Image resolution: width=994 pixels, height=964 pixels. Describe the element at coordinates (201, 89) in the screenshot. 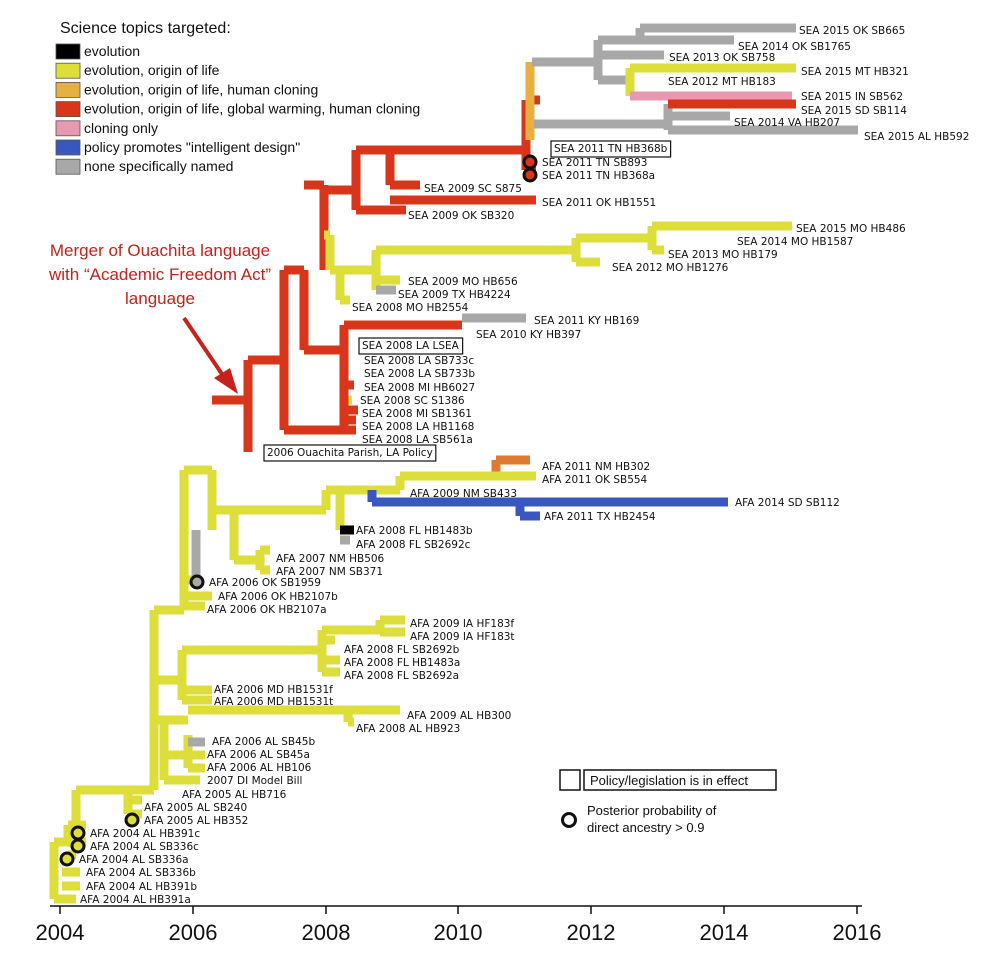

I see `legend-label-3: evolution, origin of life, human cloning` at that location.